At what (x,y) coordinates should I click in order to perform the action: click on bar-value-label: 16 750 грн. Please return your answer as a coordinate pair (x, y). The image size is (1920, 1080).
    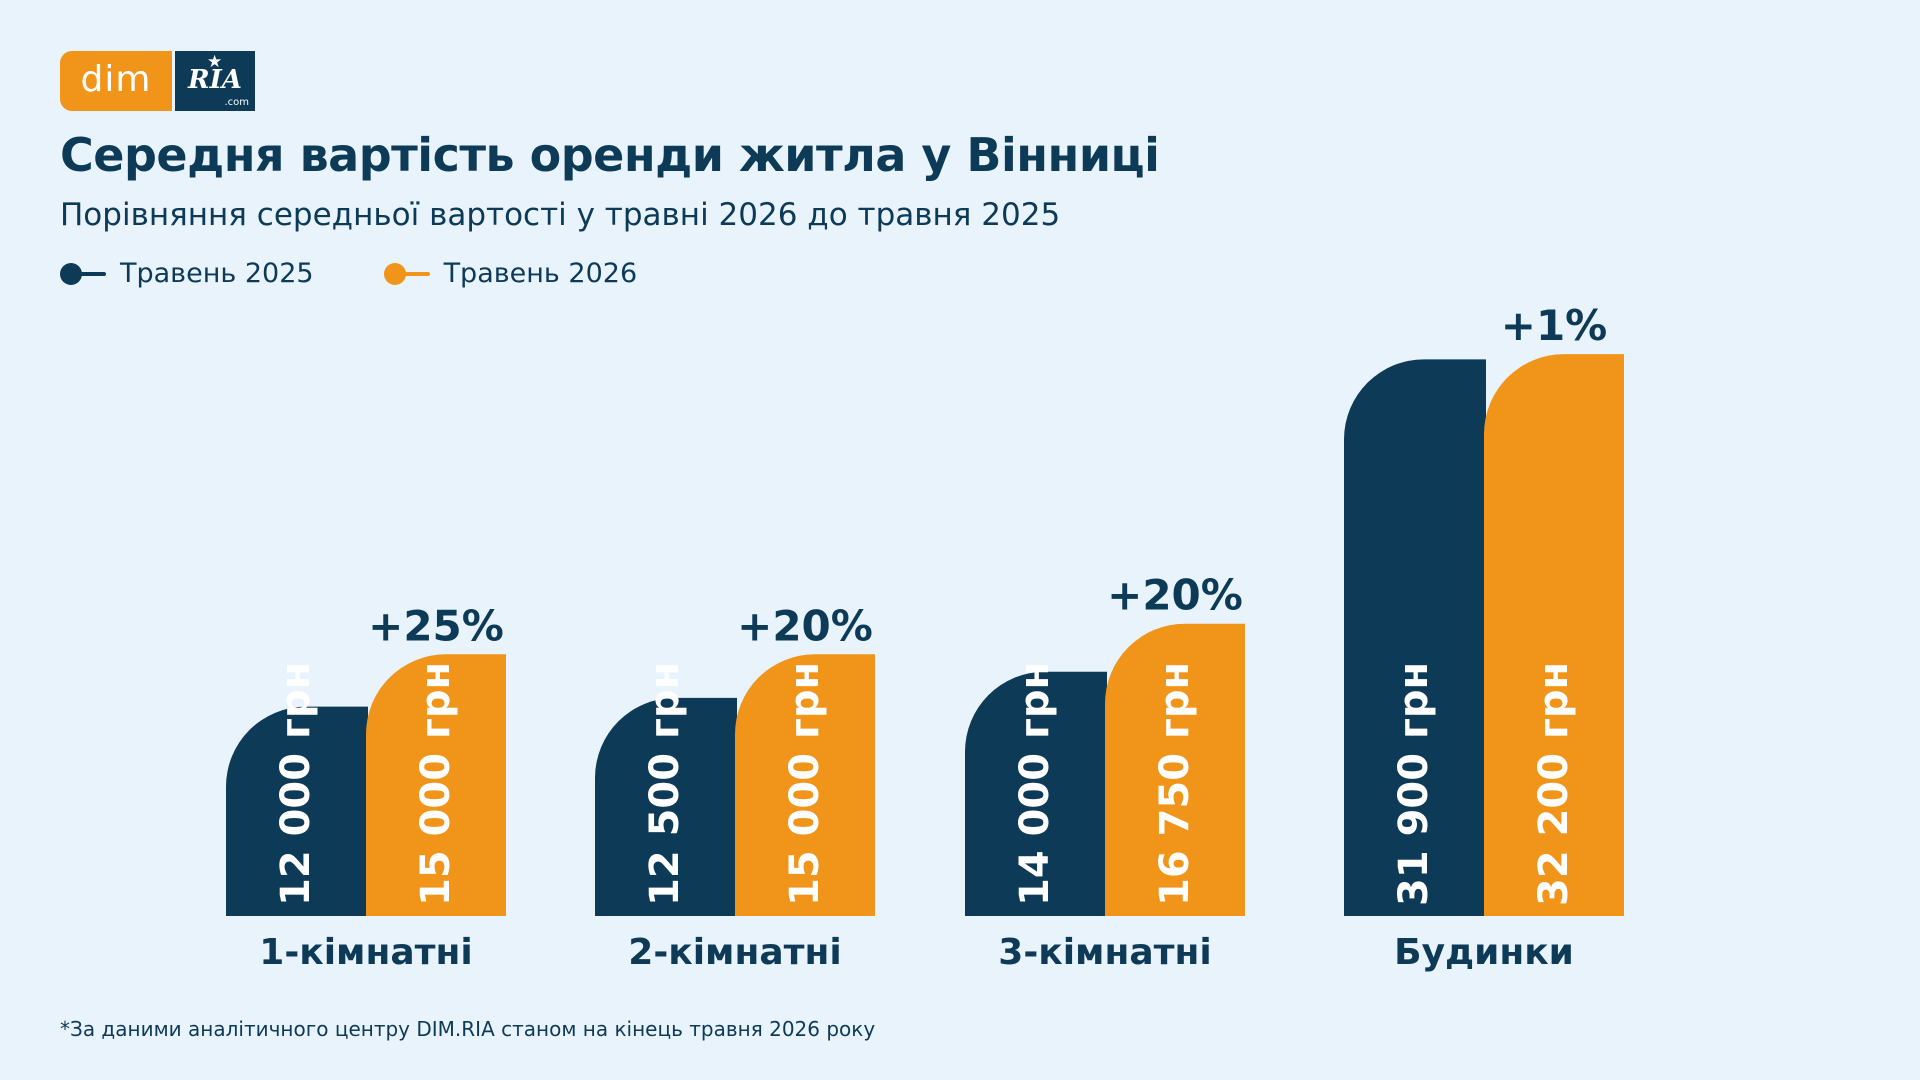
    Looking at the image, I should click on (1175, 784).